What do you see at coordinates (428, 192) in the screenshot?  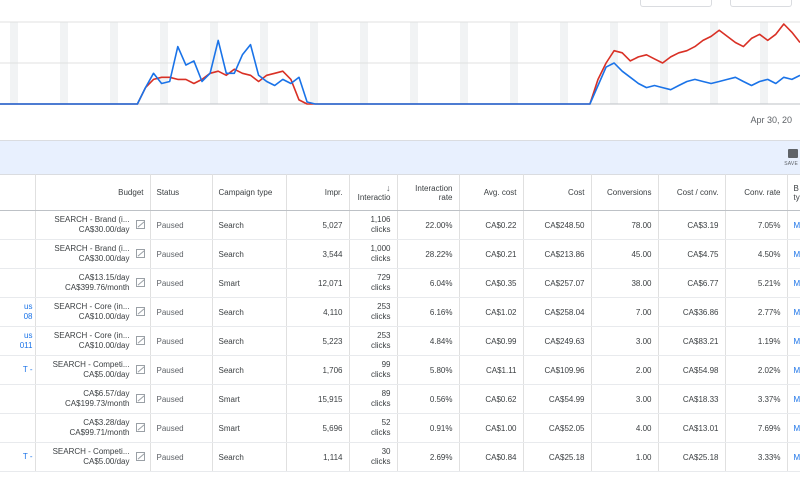 I see `header-interaction-rate: Interaction rate` at bounding box center [428, 192].